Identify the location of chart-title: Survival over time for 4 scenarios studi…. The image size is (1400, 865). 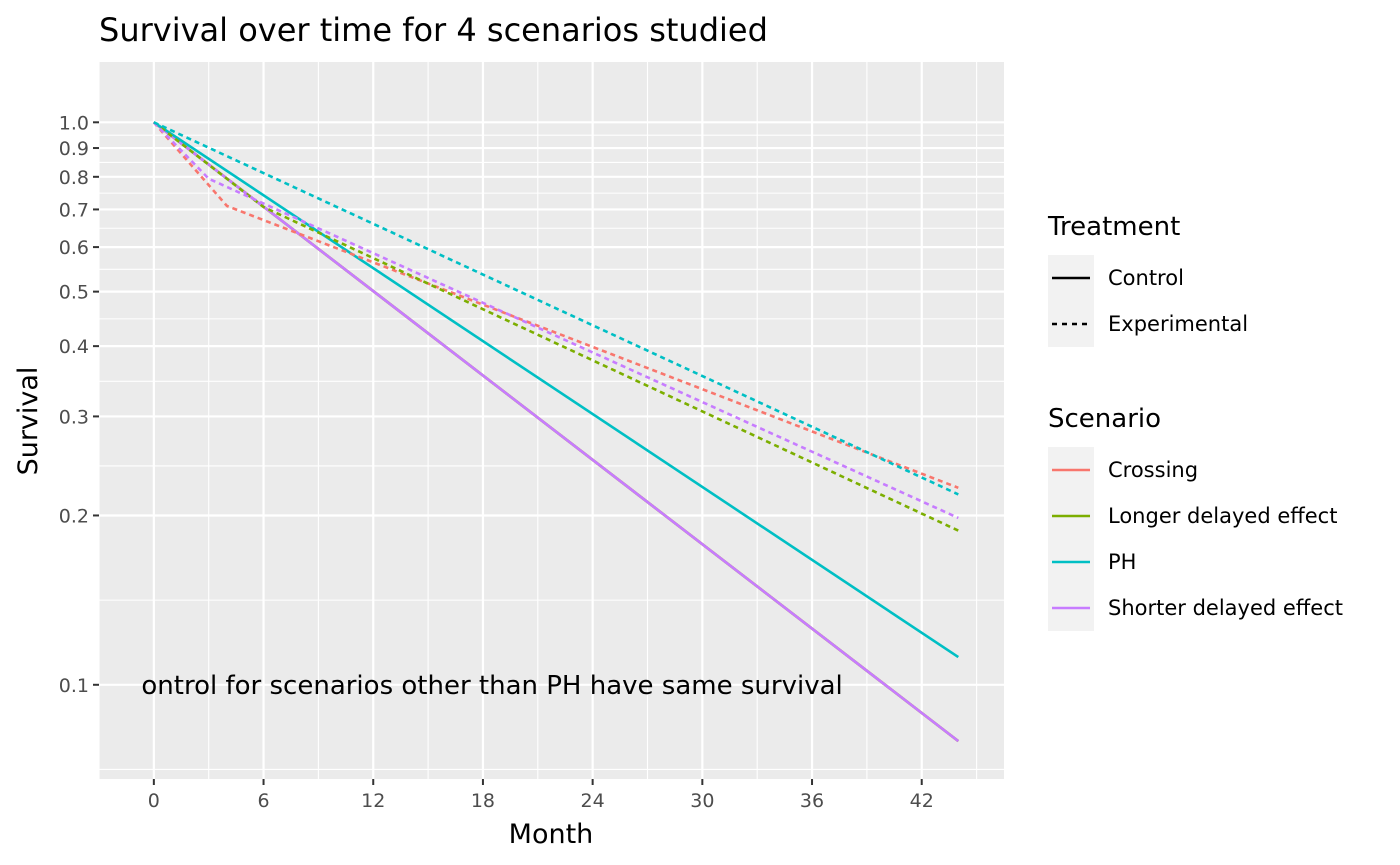
(433, 30).